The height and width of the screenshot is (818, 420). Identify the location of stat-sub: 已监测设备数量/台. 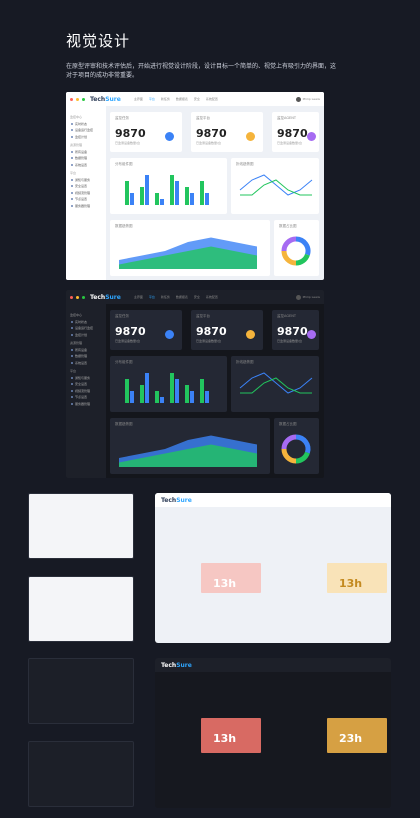
(209, 143).